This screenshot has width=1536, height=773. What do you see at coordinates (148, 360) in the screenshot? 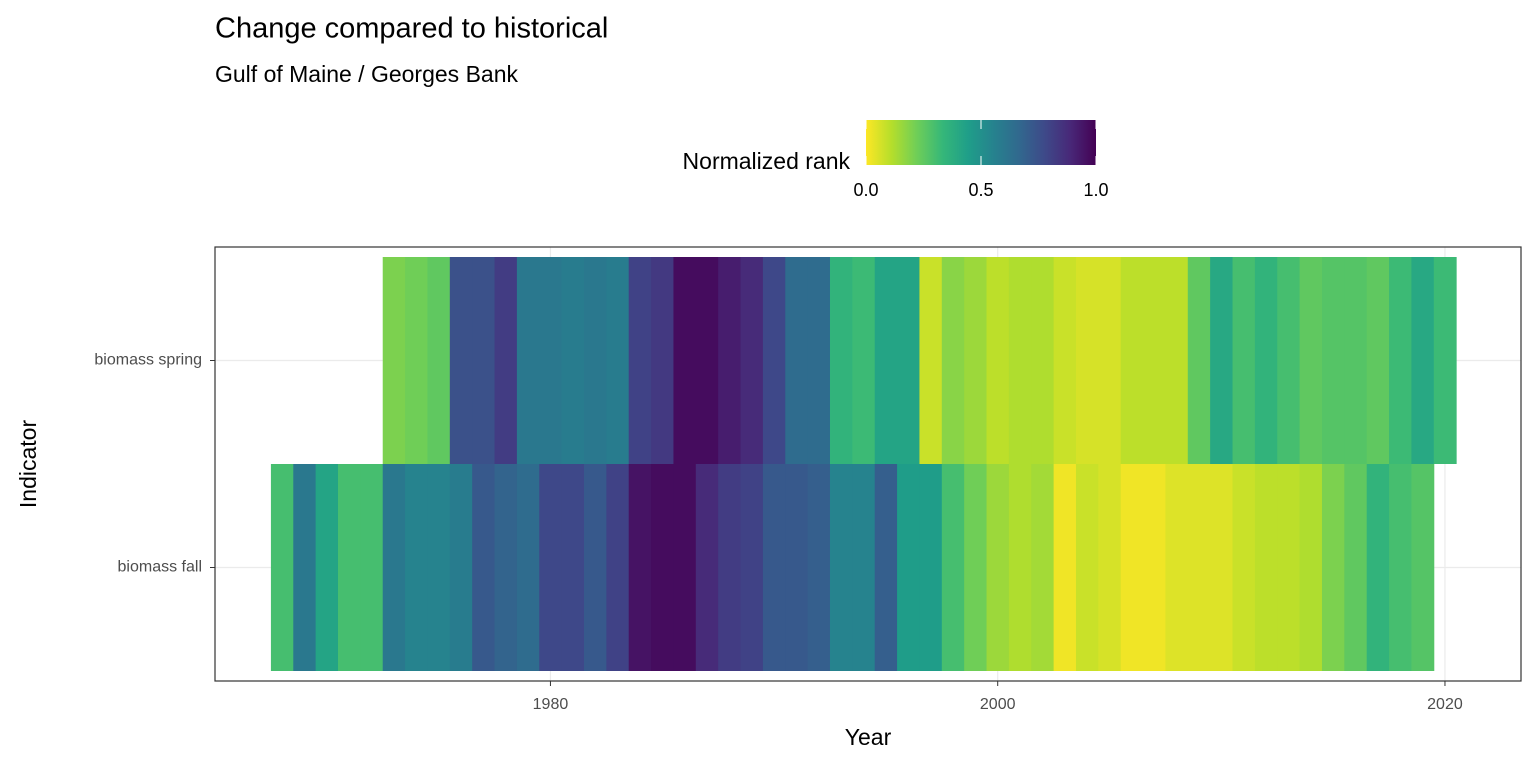
I see `y-tick-label: biomass spring` at bounding box center [148, 360].